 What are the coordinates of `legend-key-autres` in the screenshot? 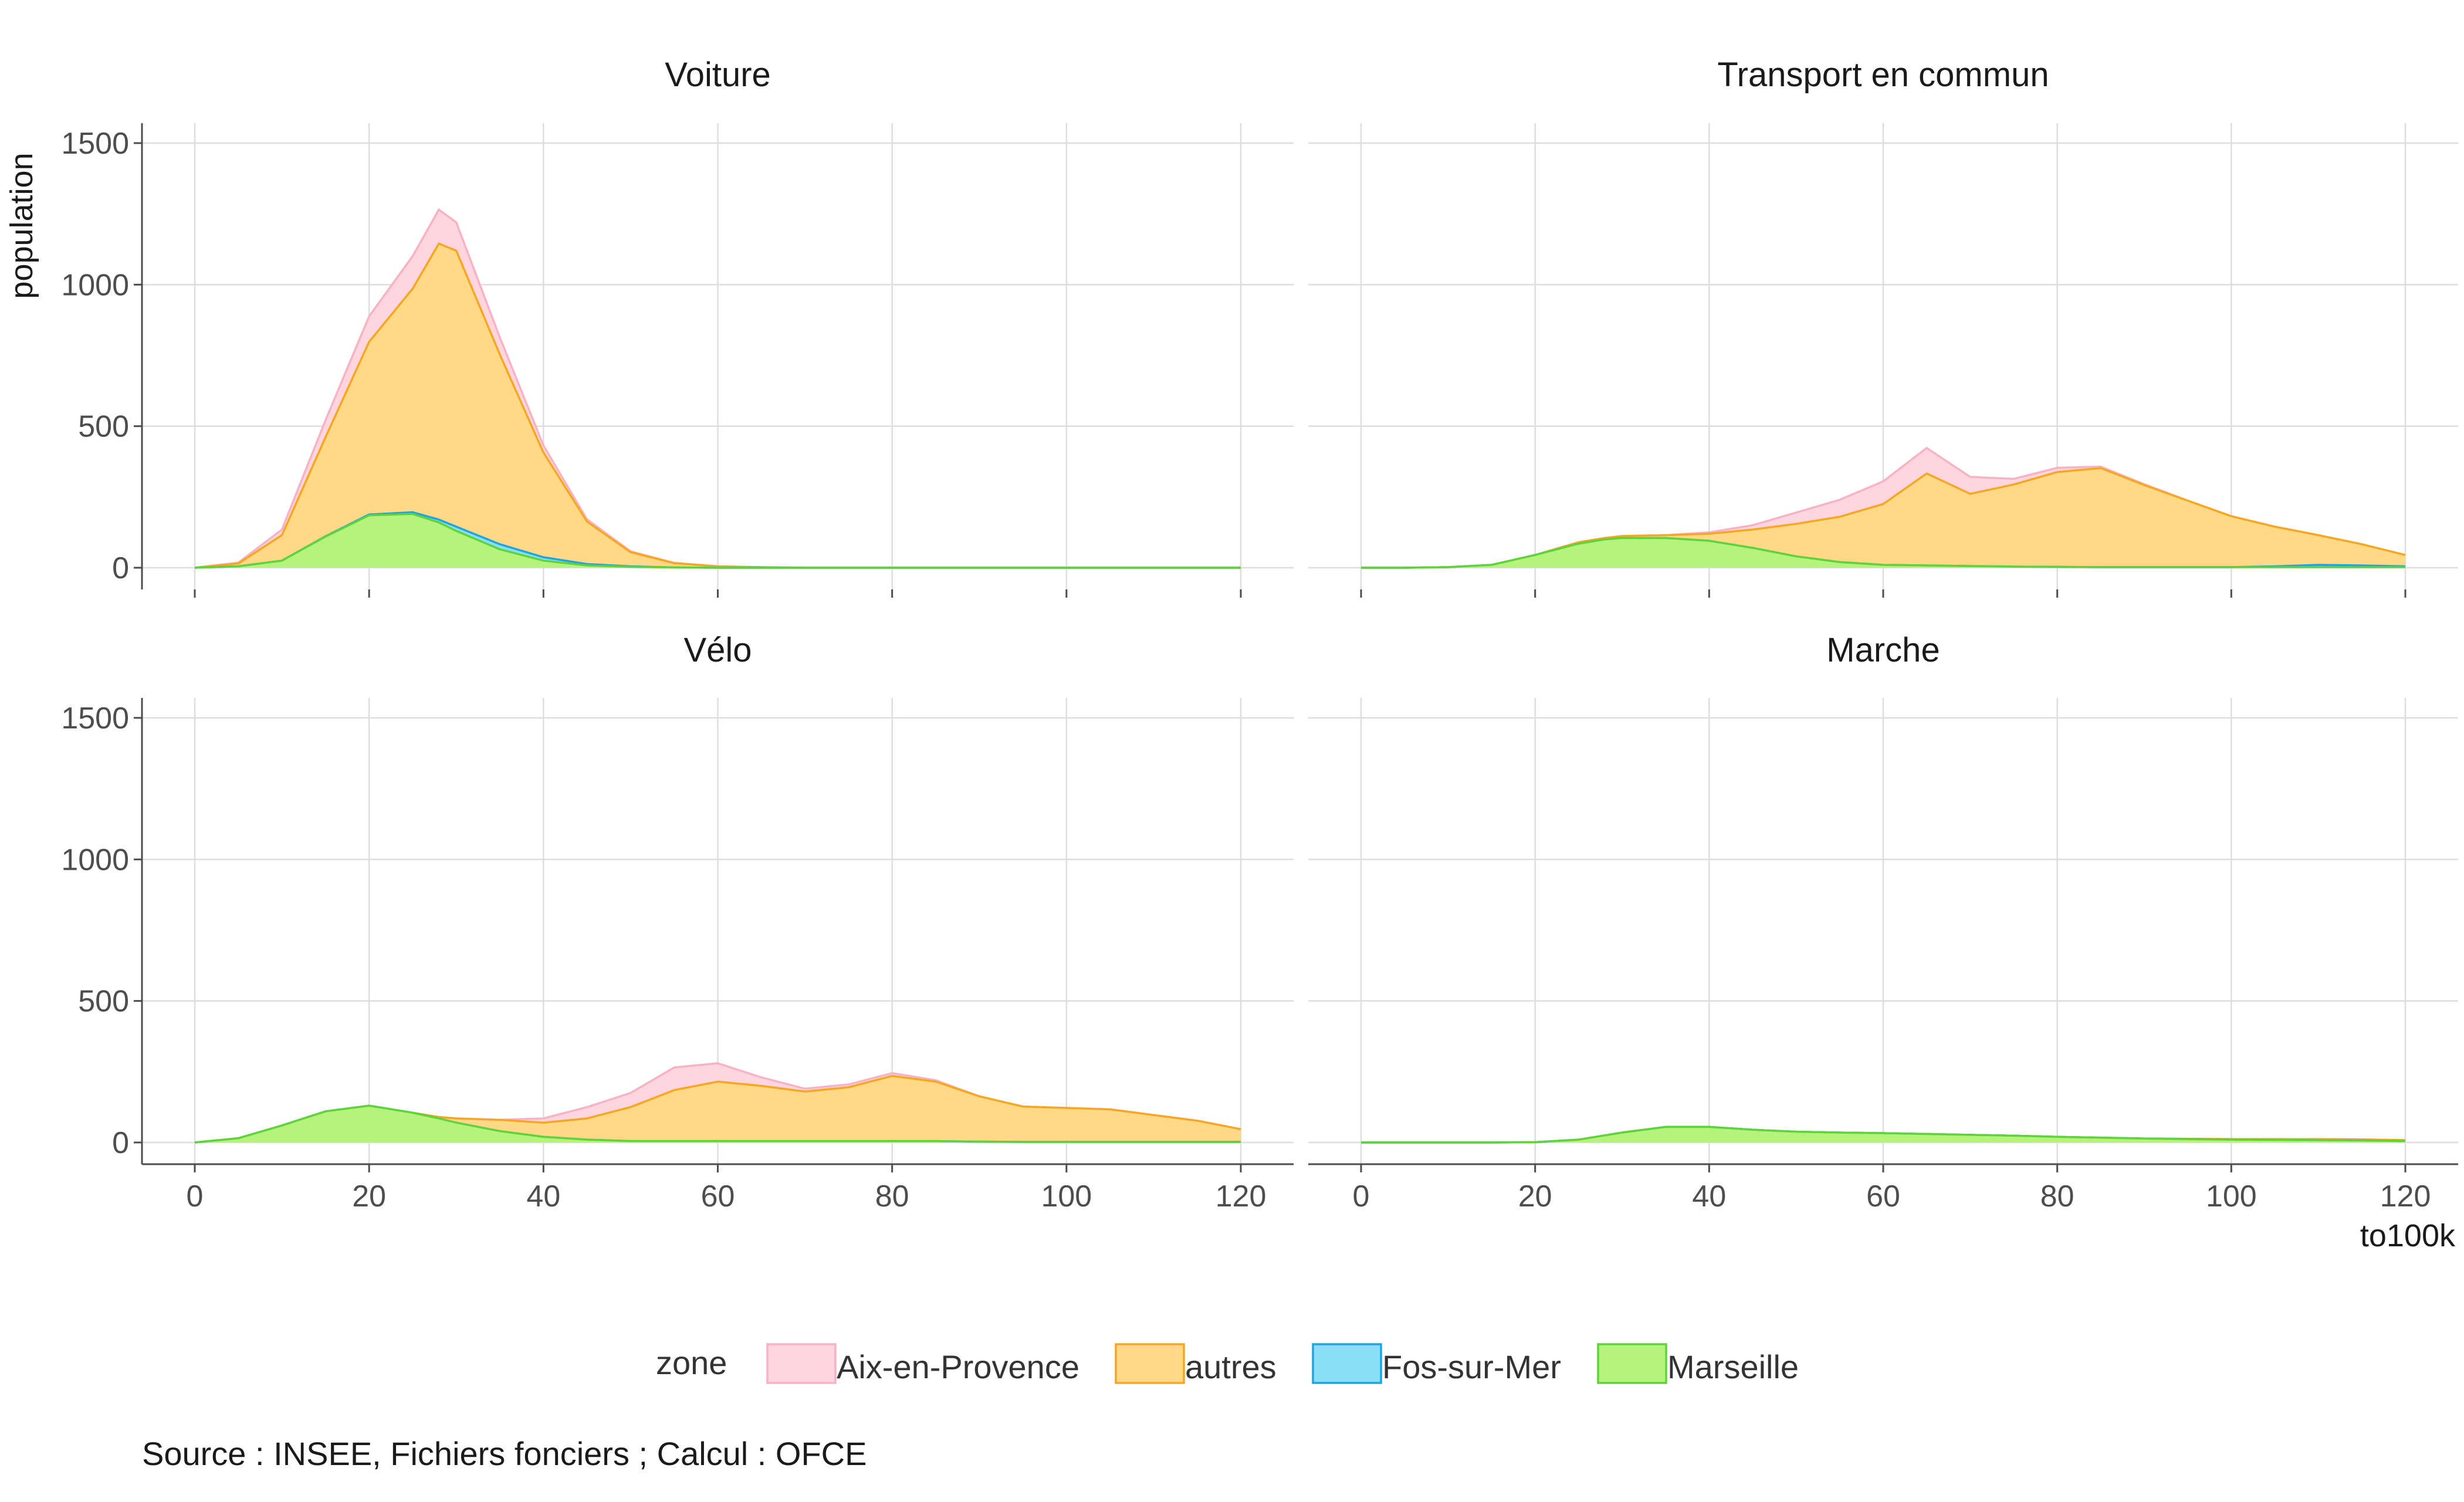 It's located at (1150, 1363).